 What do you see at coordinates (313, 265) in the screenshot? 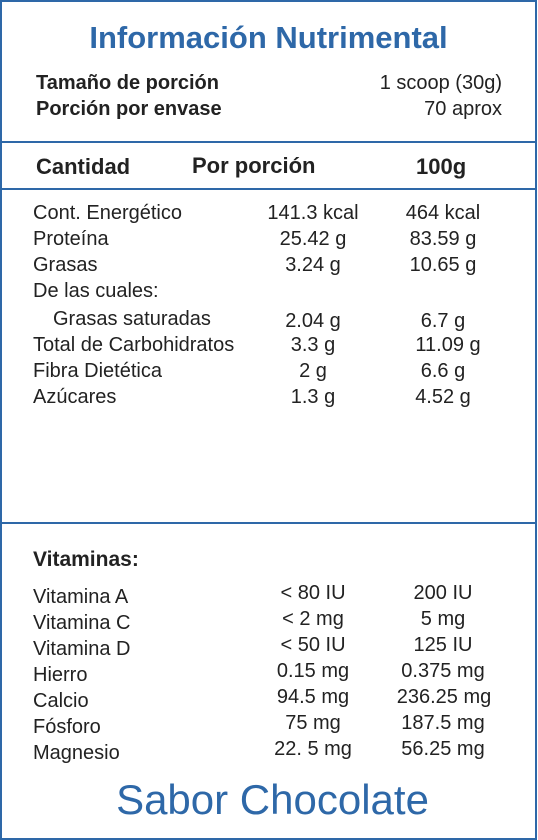
I see `nutrient-per-serving: 3.24 g` at bounding box center [313, 265].